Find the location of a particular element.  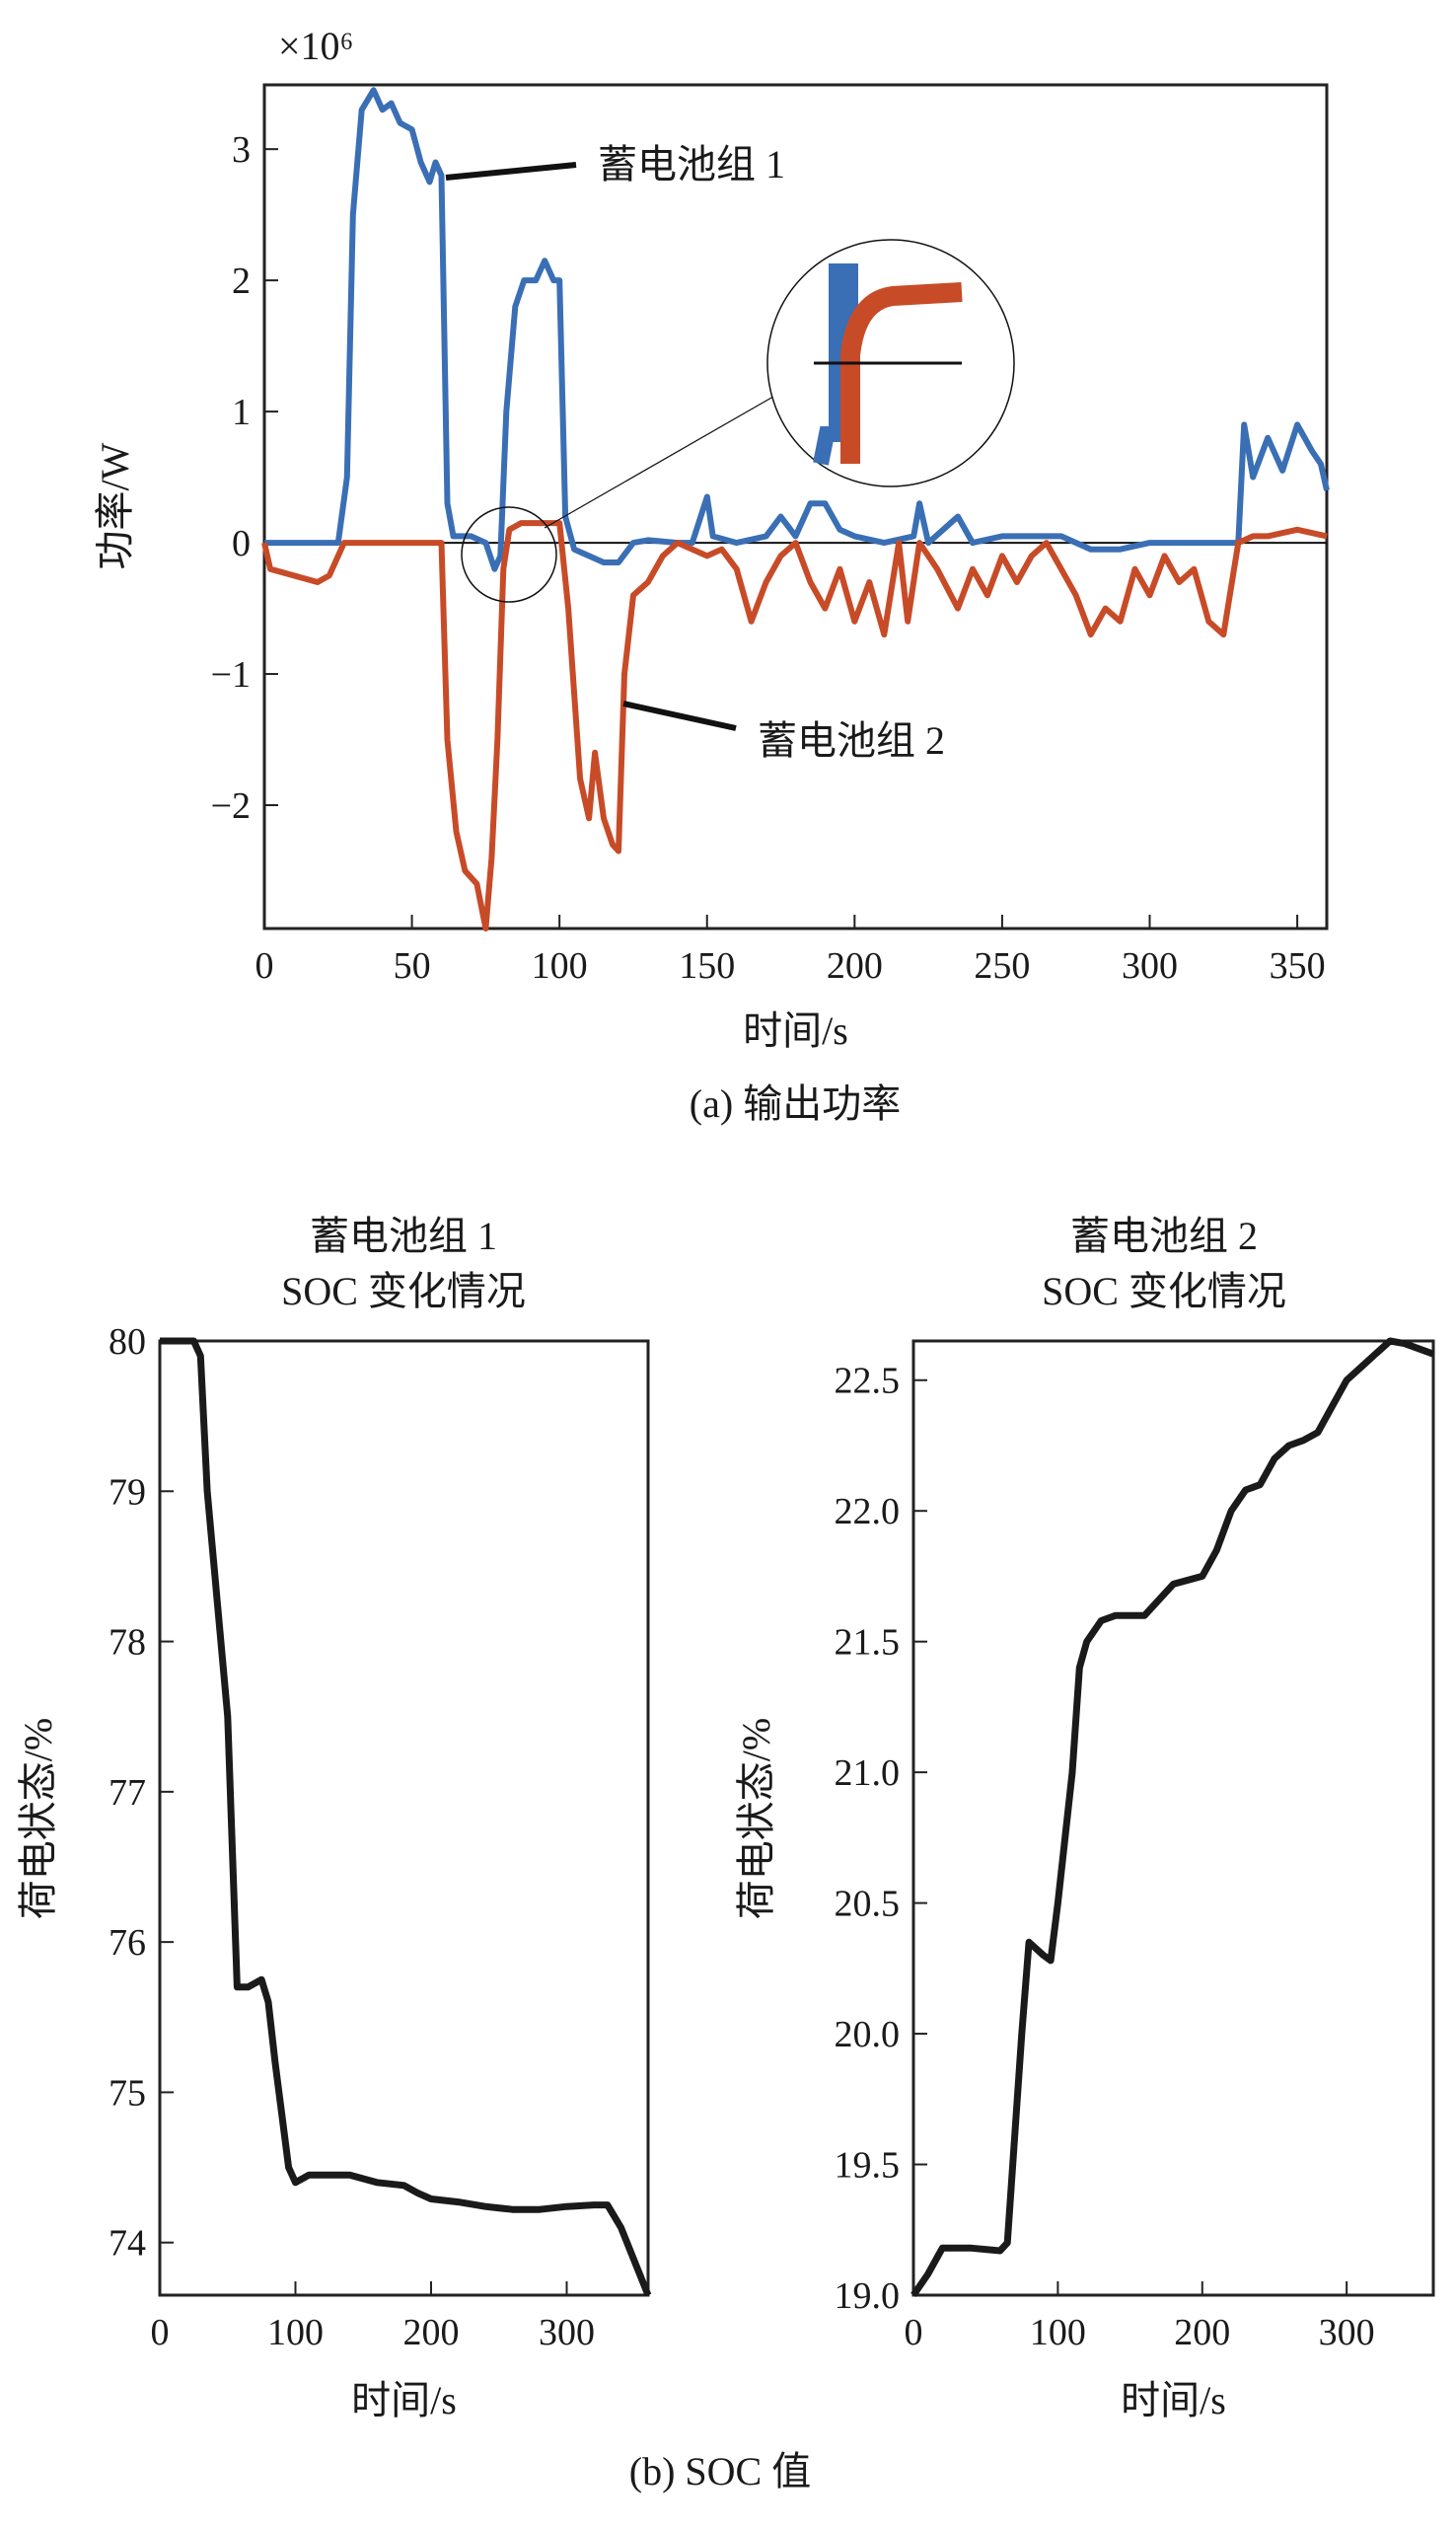

x-tick-label: 50 is located at coordinates (412, 966).